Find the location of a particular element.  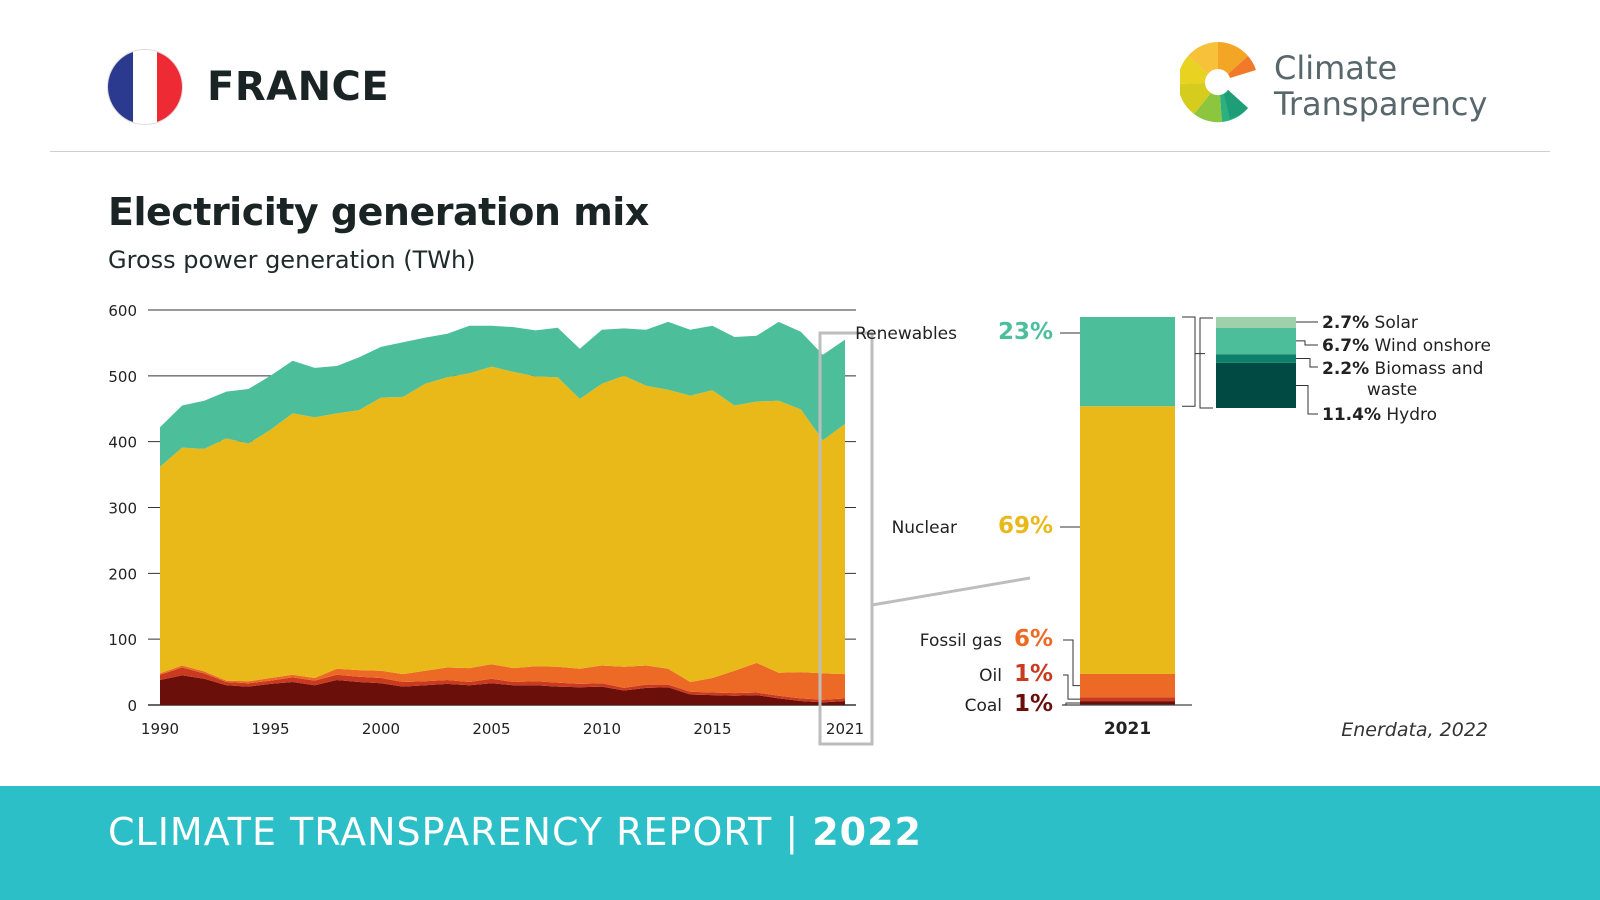

pct-label-renewables: 23% is located at coordinates (1025, 332).